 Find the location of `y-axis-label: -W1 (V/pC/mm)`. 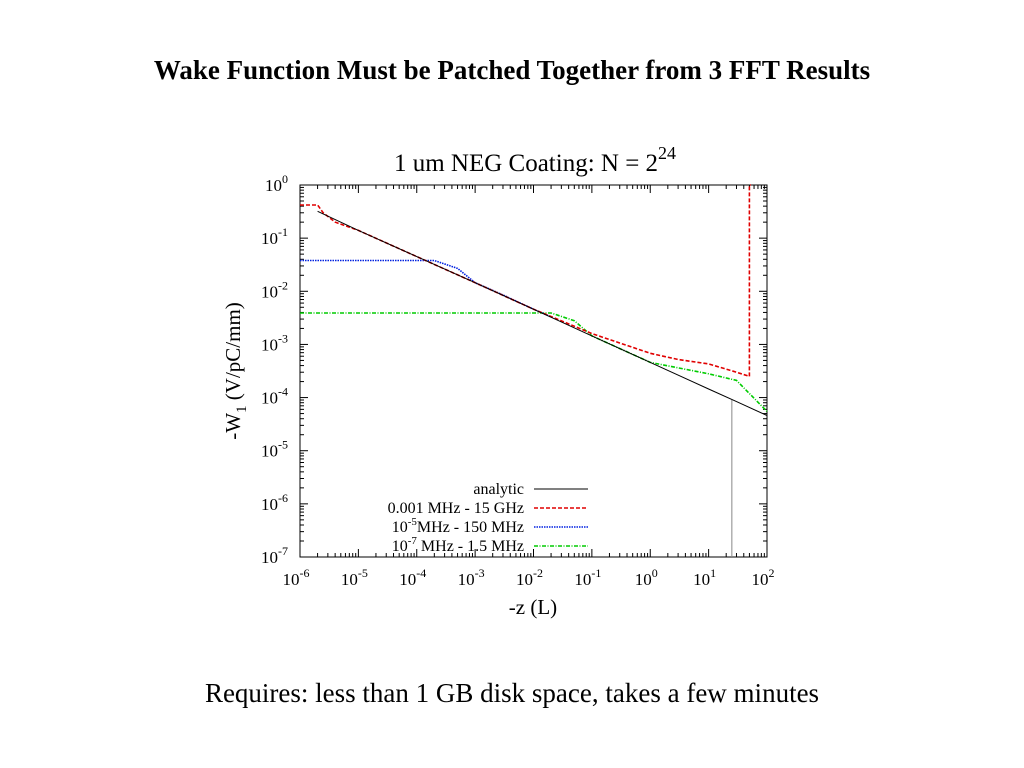

y-axis-label: -W1 (V/pC/mm) is located at coordinates (235, 371).